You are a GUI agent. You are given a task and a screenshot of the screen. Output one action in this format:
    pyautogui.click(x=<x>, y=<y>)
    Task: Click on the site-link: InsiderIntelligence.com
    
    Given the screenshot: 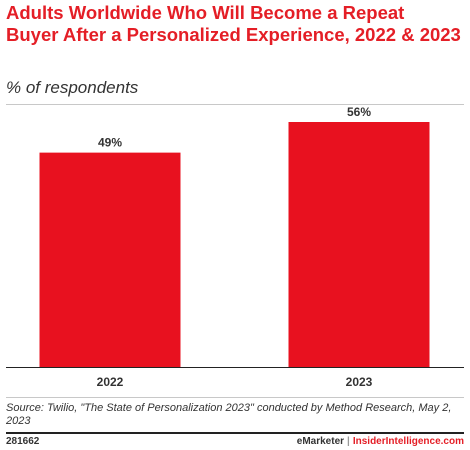 What is the action you would take?
    pyautogui.click(x=408, y=441)
    